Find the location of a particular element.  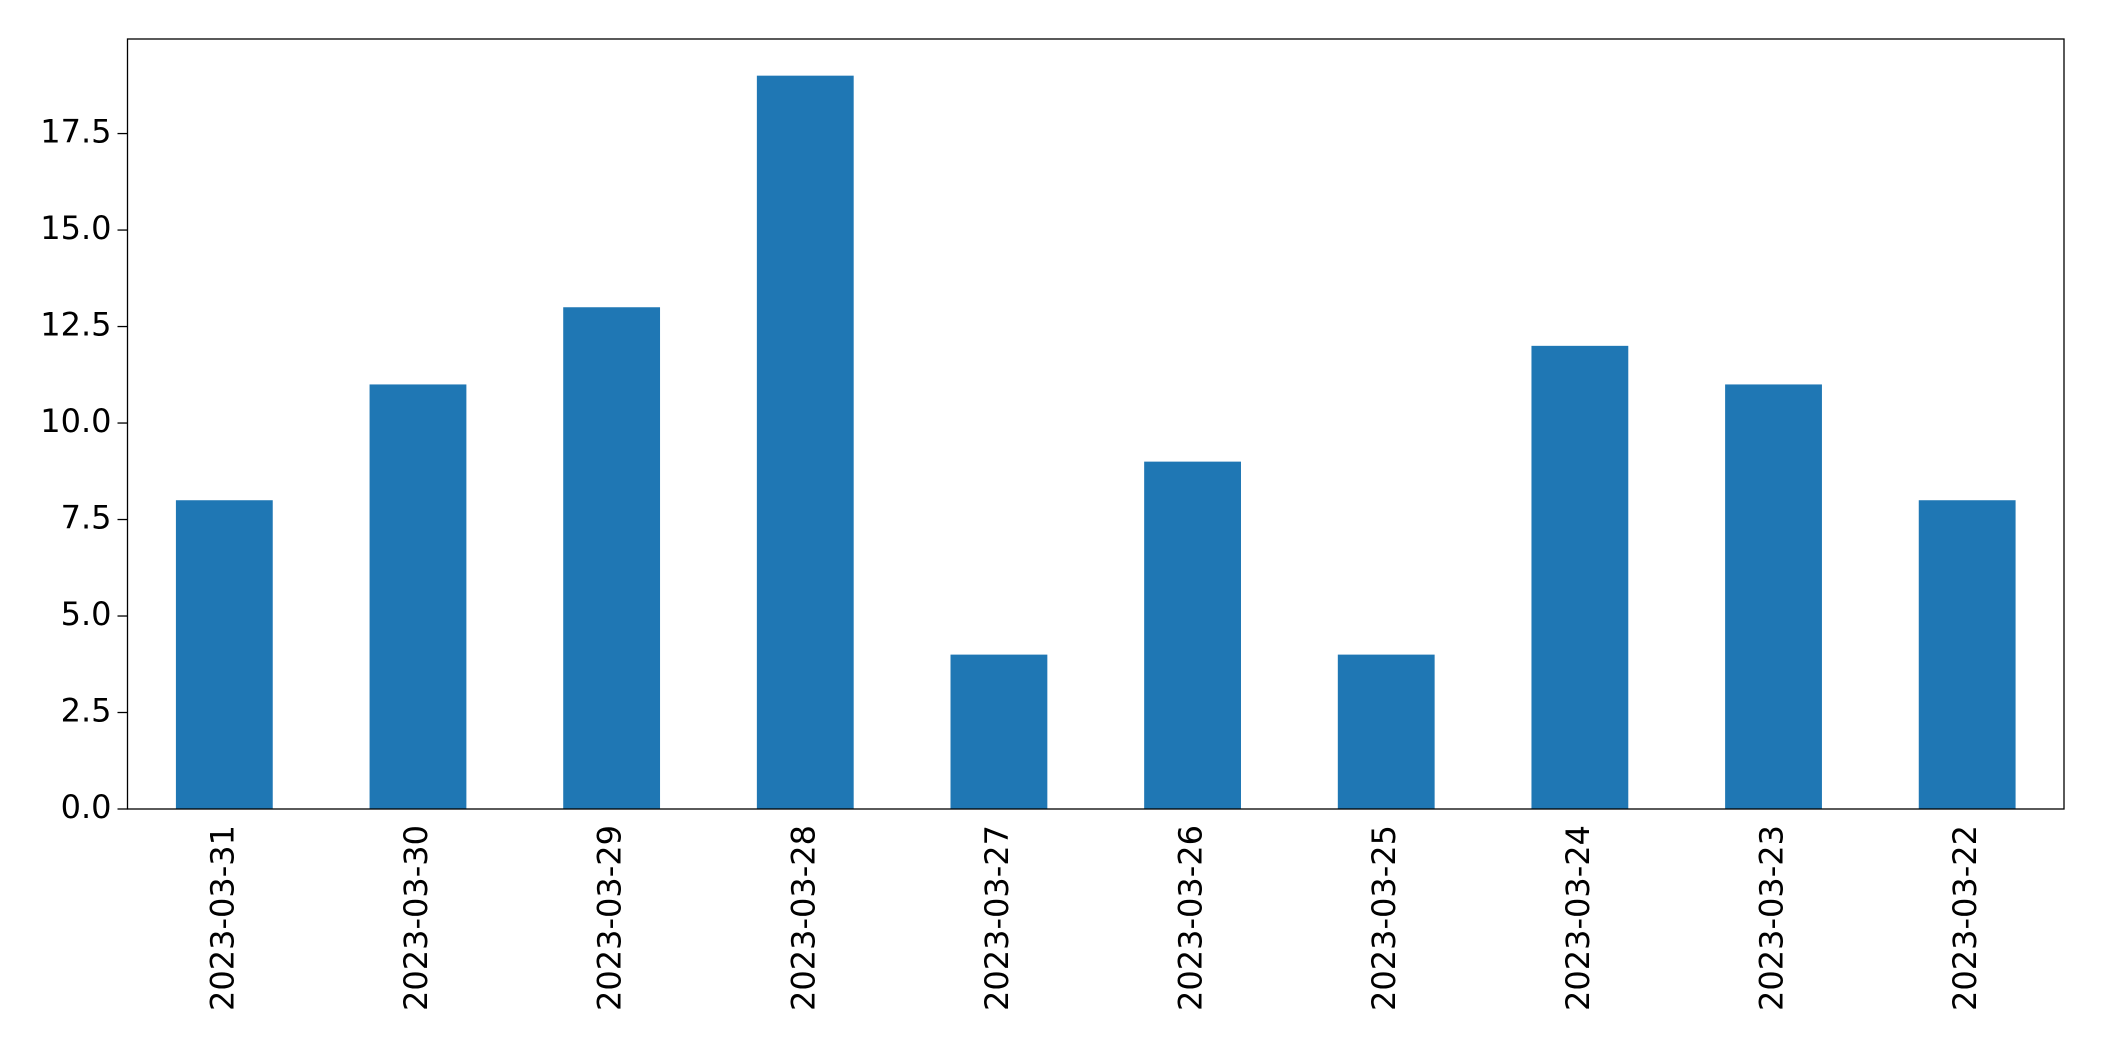

y-tick-label: 2.5 is located at coordinates (86, 711).